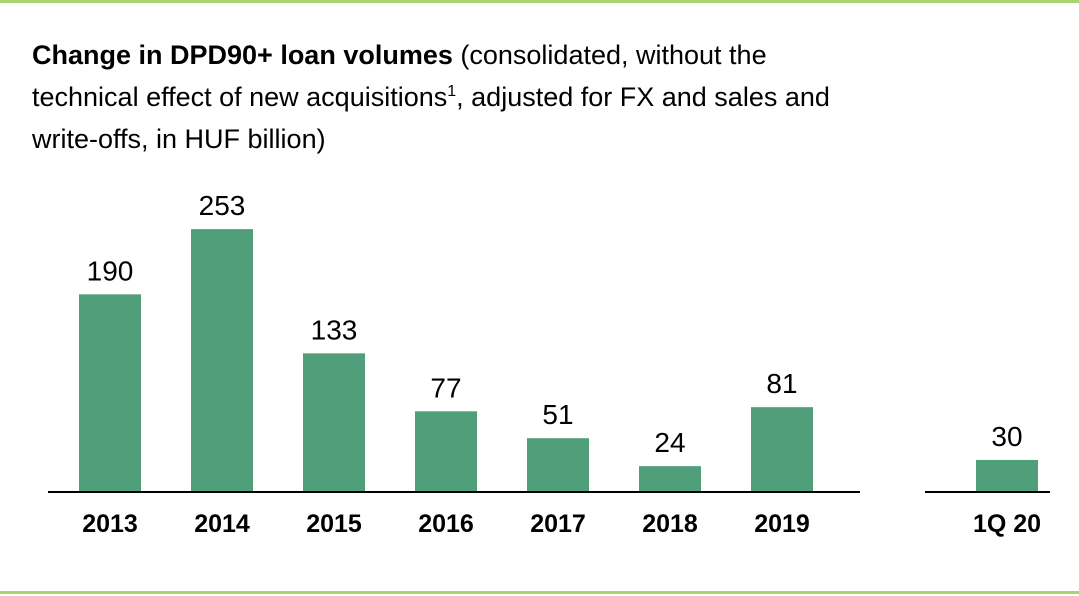 The width and height of the screenshot is (1079, 596). What do you see at coordinates (445, 387) in the screenshot?
I see `value-label: 77` at bounding box center [445, 387].